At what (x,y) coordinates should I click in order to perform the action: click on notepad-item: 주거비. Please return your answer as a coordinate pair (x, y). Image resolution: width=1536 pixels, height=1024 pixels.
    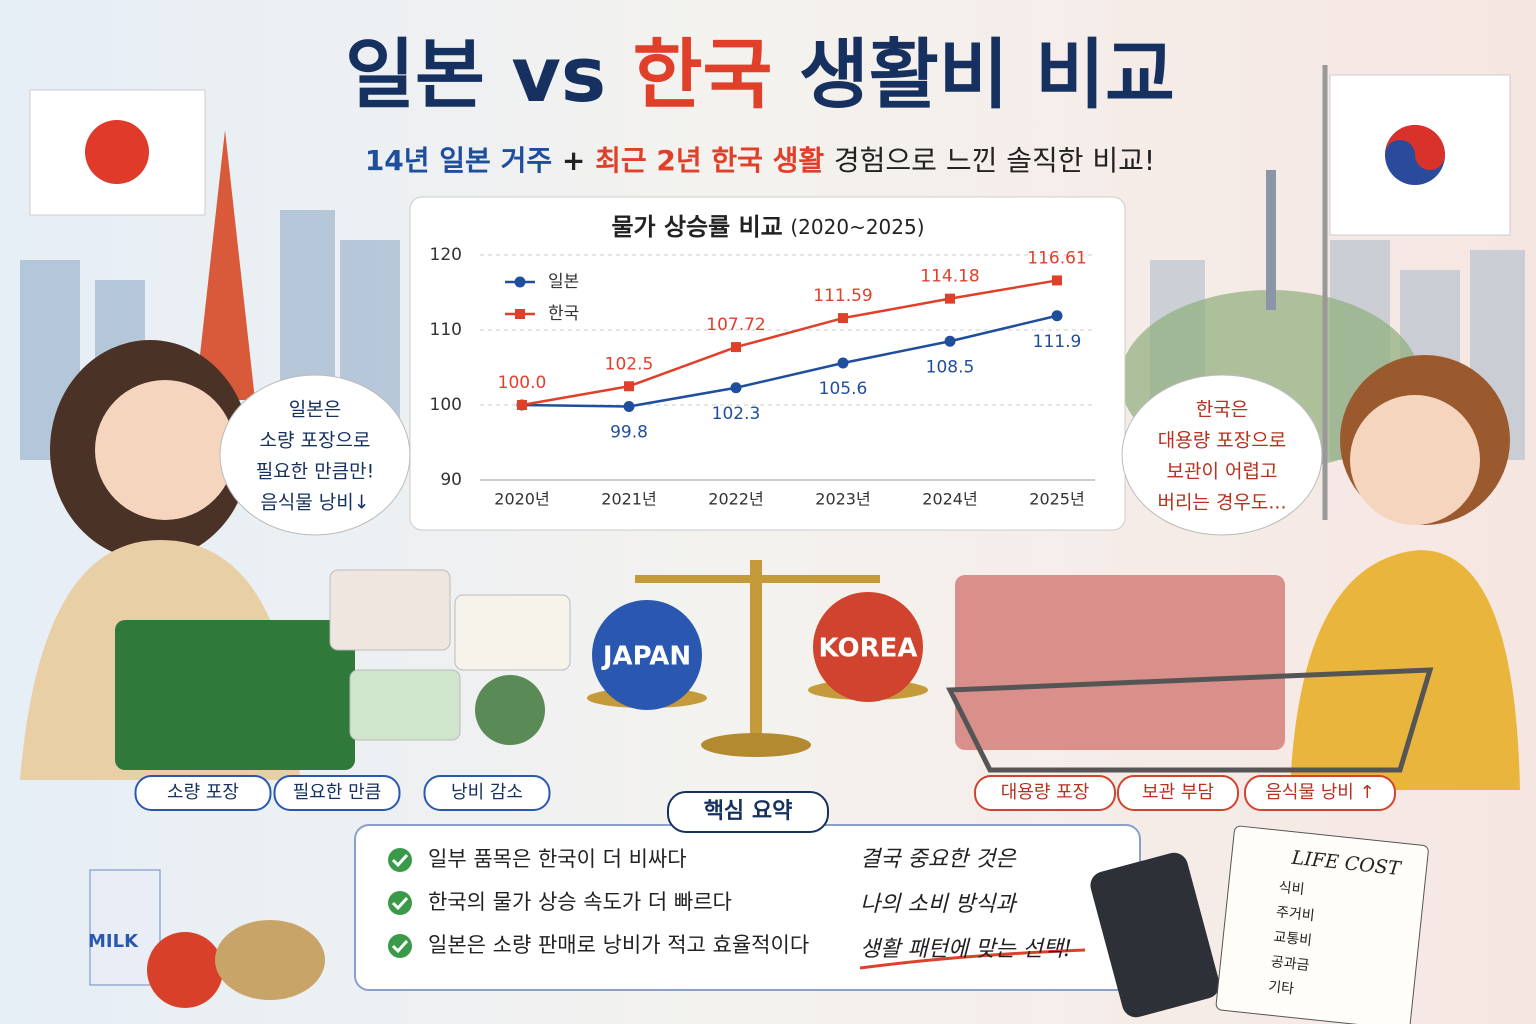
    Looking at the image, I should click on (1295, 914).